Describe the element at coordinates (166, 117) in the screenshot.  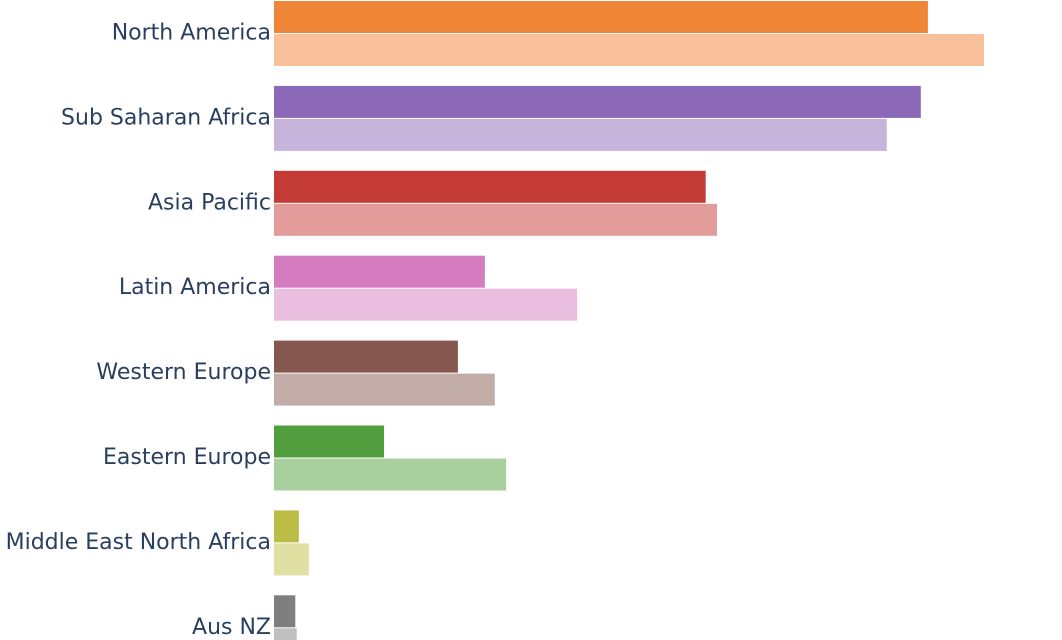
I see `category-label-sub-saharan-africa: Sub Saharan Africa` at that location.